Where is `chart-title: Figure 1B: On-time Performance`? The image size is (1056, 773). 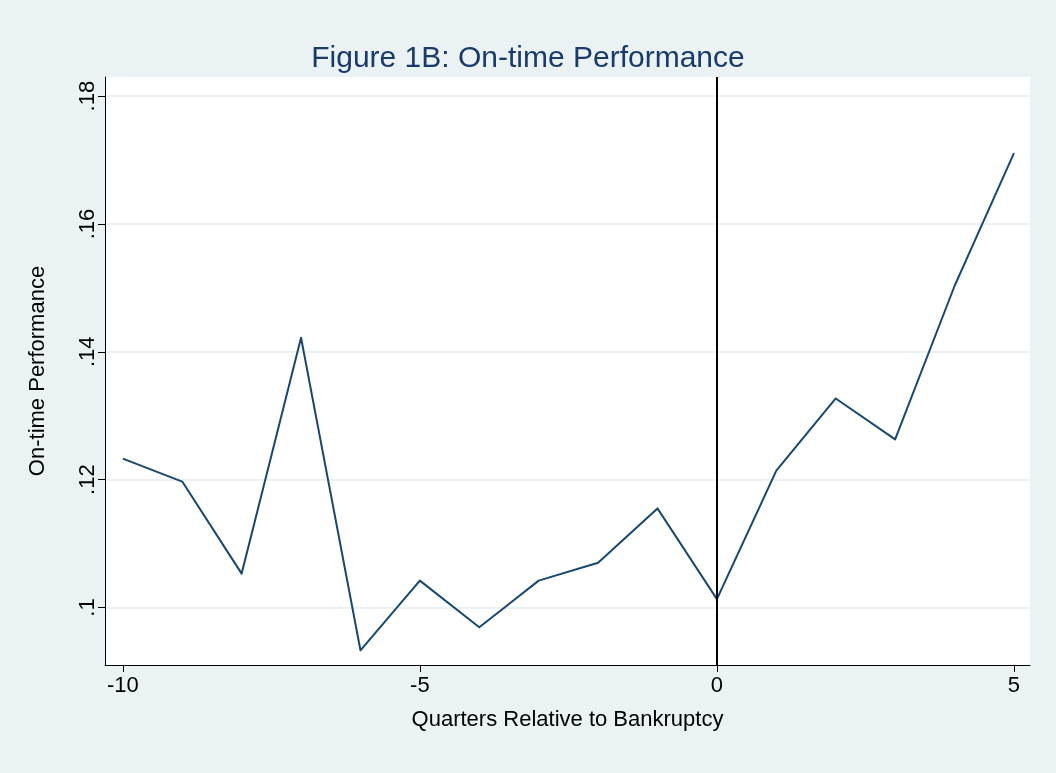 chart-title: Figure 1B: On-time Performance is located at coordinates (528, 56).